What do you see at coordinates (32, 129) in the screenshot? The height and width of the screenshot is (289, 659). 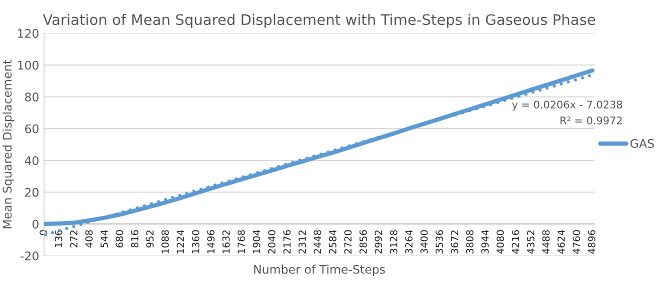 I see `y-tick-label: 60` at bounding box center [32, 129].